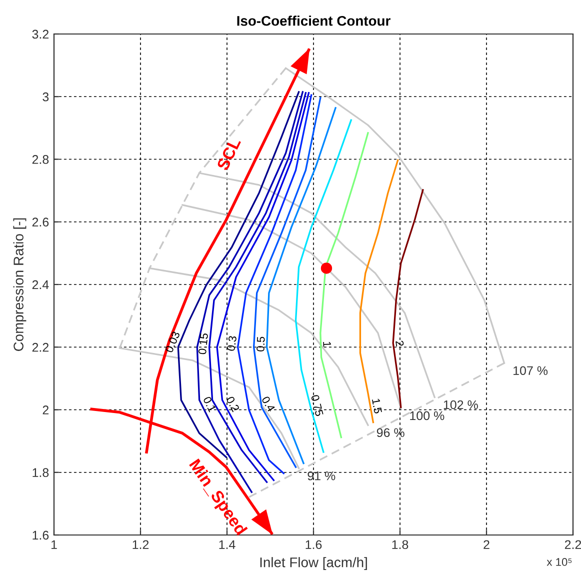  Describe the element at coordinates (40, 347) in the screenshot. I see `y-tick-label: 2.2` at that location.